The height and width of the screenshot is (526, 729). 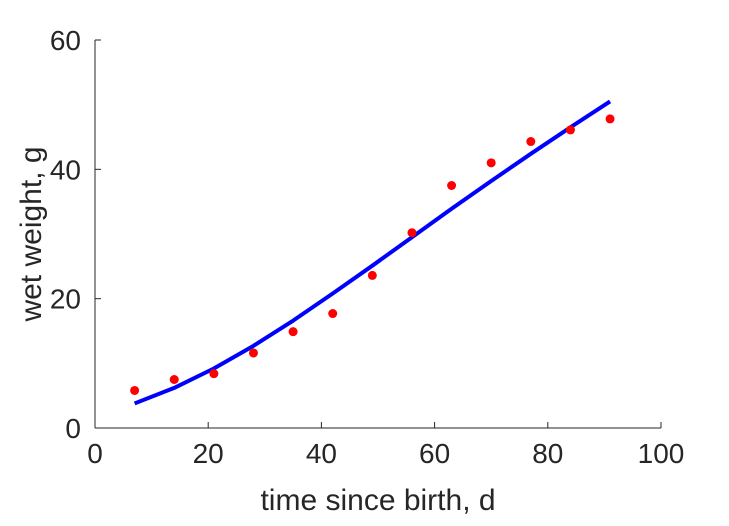 What do you see at coordinates (95, 453) in the screenshot?
I see `x-tick-label: 0` at bounding box center [95, 453].